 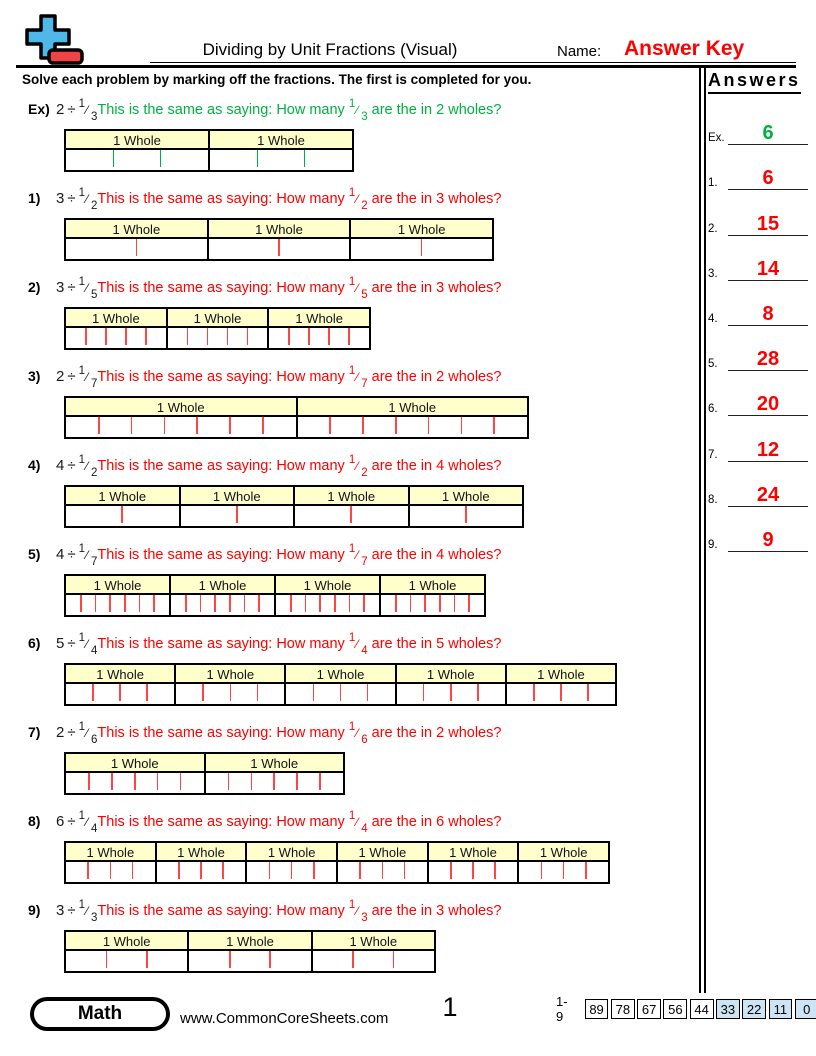 What do you see at coordinates (60, 465) in the screenshot?
I see `equation-dividend: 4` at bounding box center [60, 465].